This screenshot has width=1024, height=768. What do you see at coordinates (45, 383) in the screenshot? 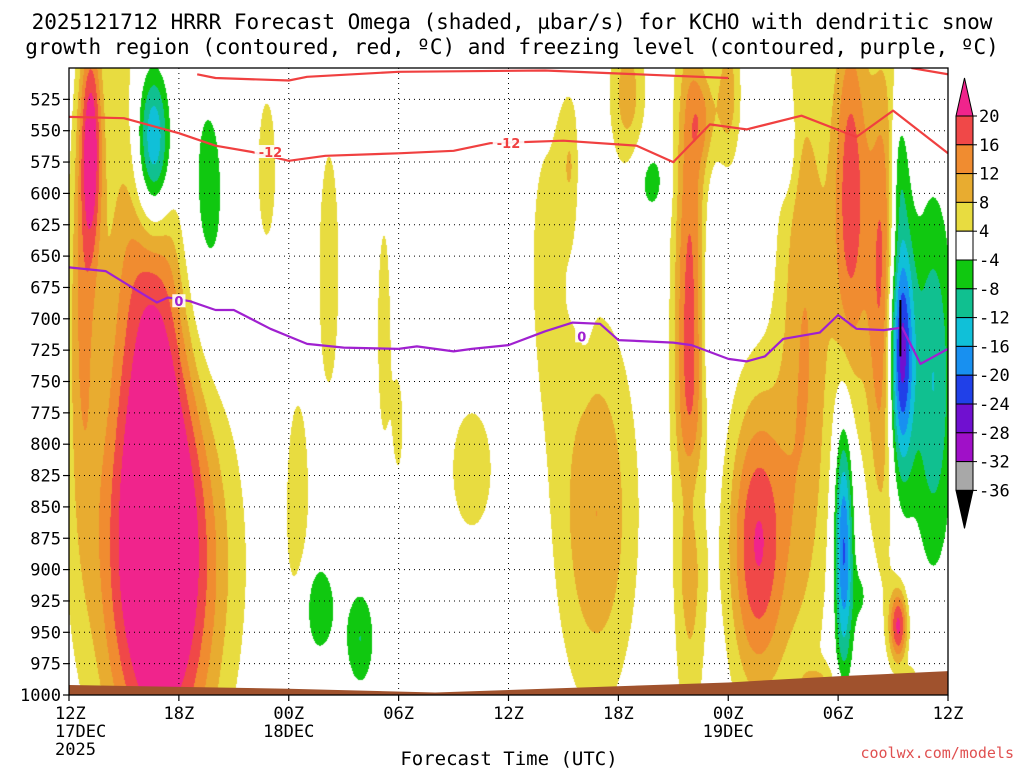
I see `y-tick-label: 750` at bounding box center [45, 383].